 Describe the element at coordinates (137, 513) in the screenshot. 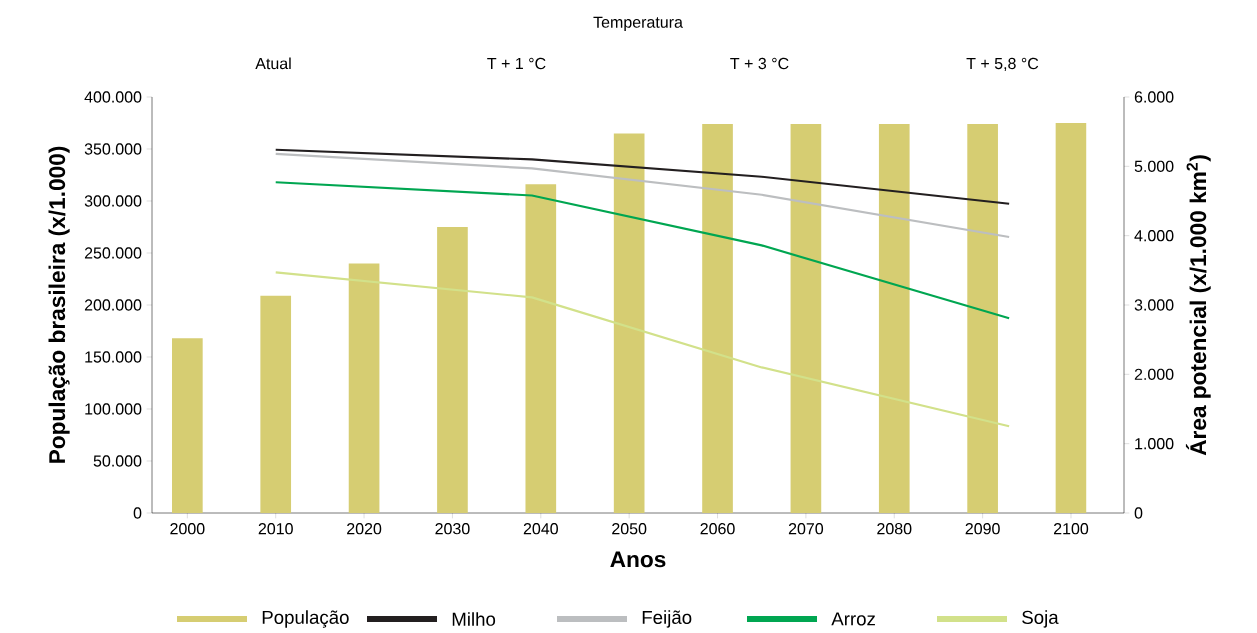

I see `y-tick-label: 0` at that location.